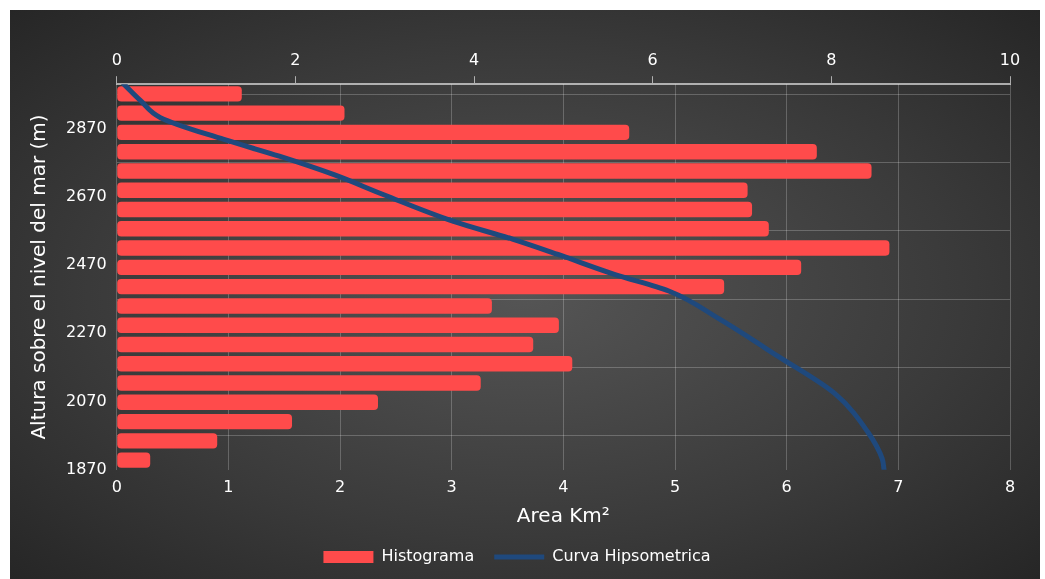 The image size is (1045, 579). Describe the element at coordinates (831, 59) in the screenshot. I see `x2-tick-label: 8` at that location.